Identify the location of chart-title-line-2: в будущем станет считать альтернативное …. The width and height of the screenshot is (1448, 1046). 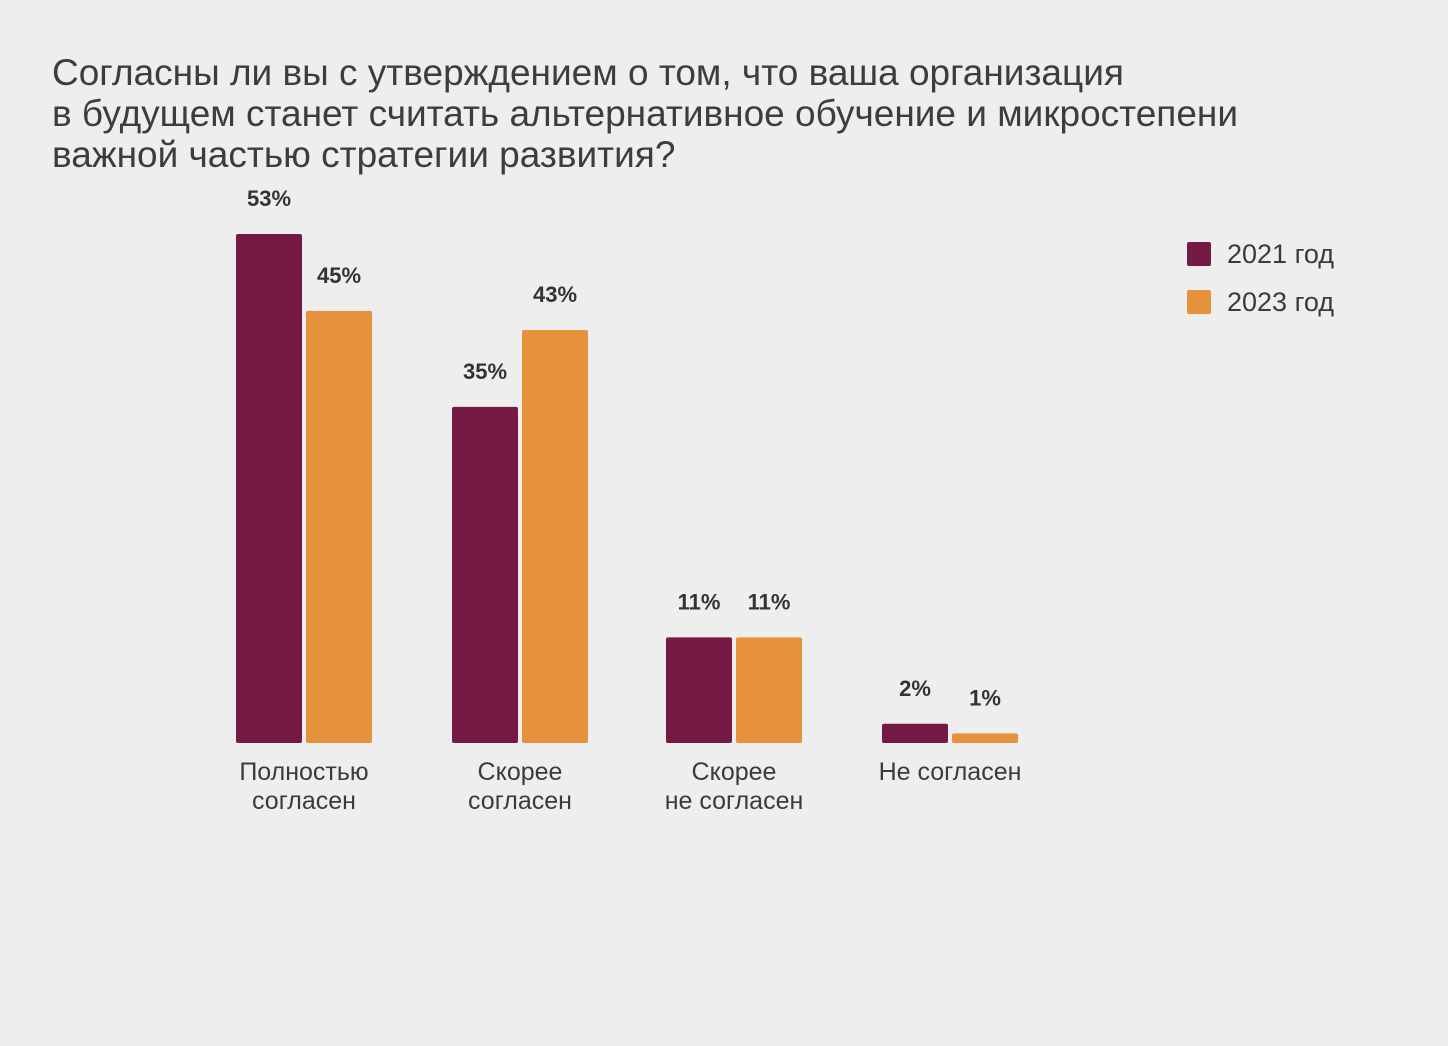
(645, 113).